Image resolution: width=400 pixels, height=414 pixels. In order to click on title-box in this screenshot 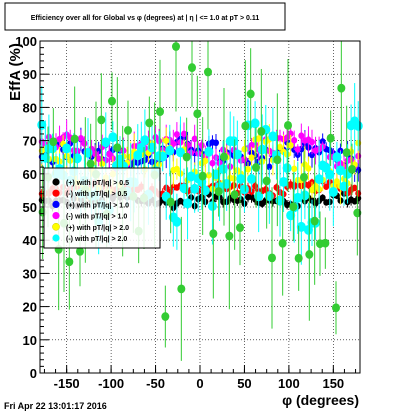, I will do `click(145, 16)`.